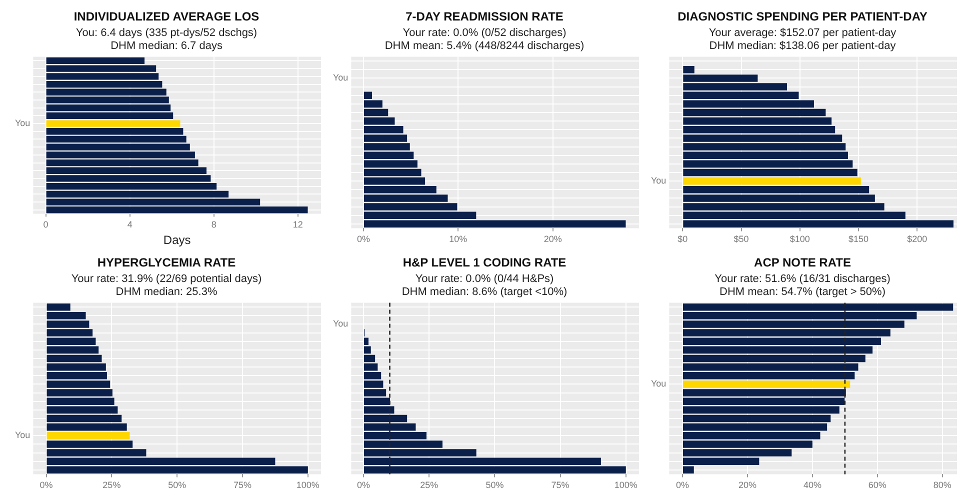  Describe the element at coordinates (802, 285) in the screenshot. I see `chart-subtitle: Your rate: 51.6% (16/31 discharges) DHM mean: 54.7% (target > 50%)` at that location.